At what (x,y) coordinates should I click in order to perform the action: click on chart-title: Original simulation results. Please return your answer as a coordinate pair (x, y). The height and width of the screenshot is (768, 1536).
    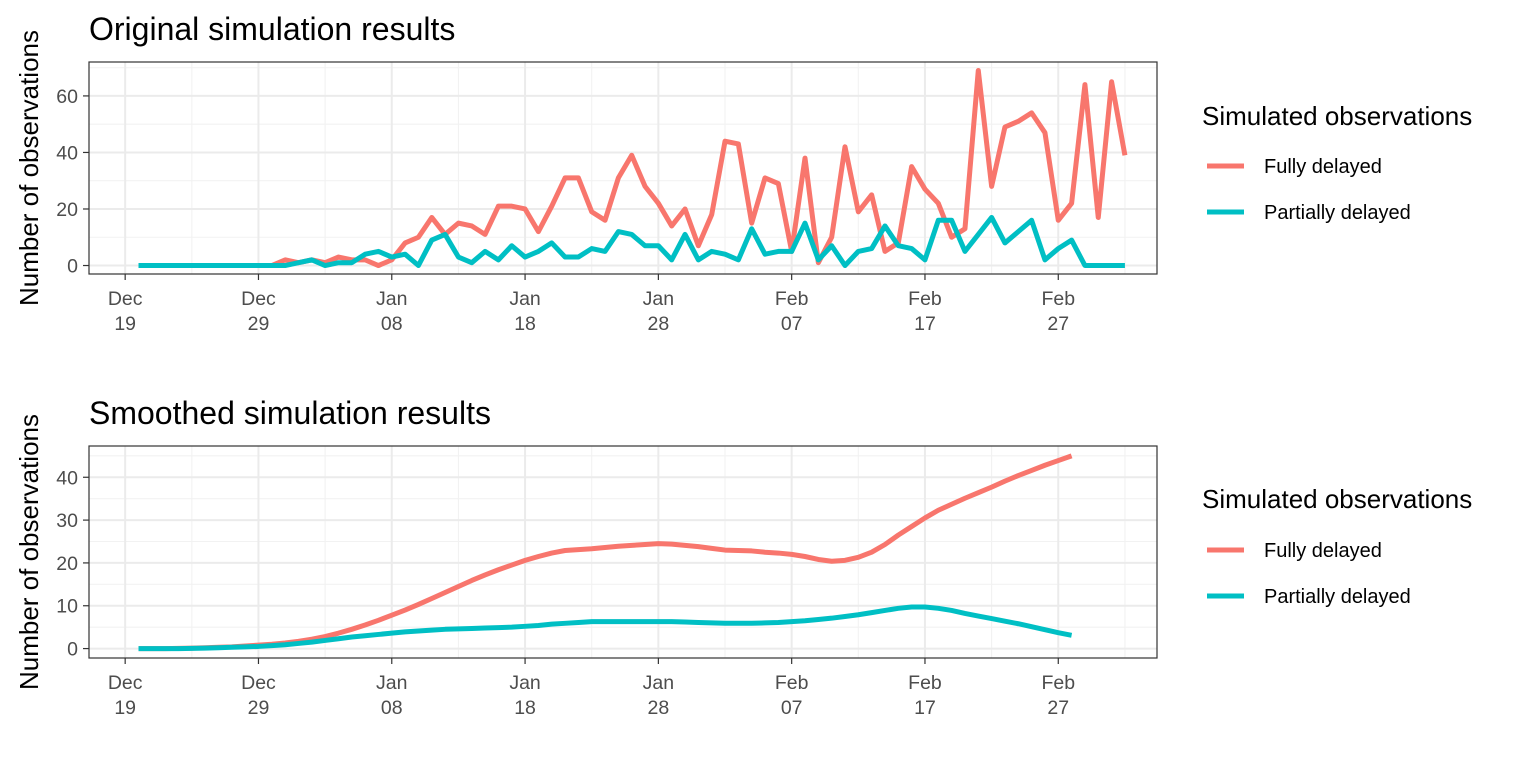
    Looking at the image, I should click on (272, 29).